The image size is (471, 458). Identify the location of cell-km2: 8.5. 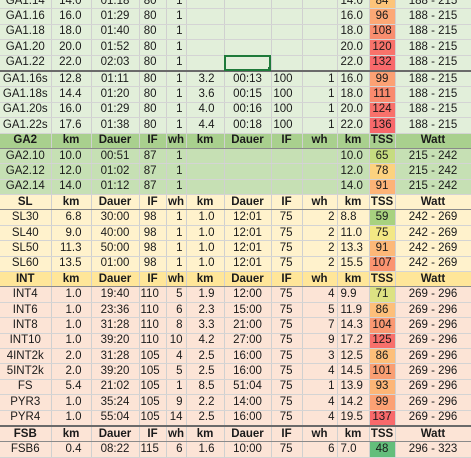
(205, 387).